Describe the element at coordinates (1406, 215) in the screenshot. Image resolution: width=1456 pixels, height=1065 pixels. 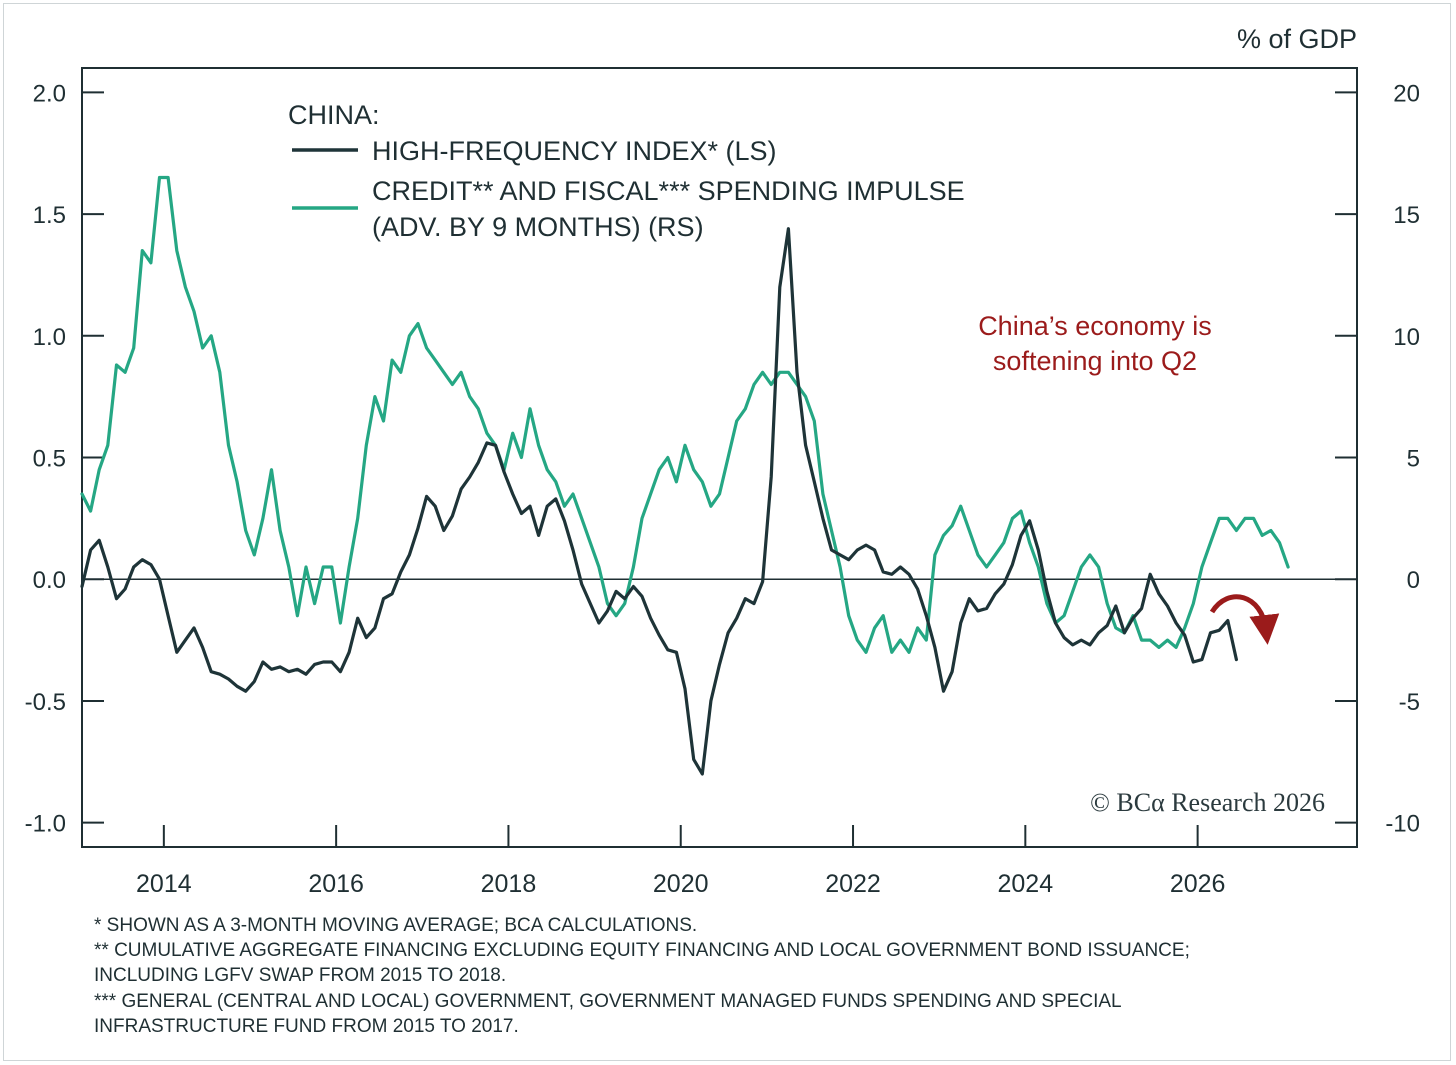
I see `right-tick-label: 15` at that location.